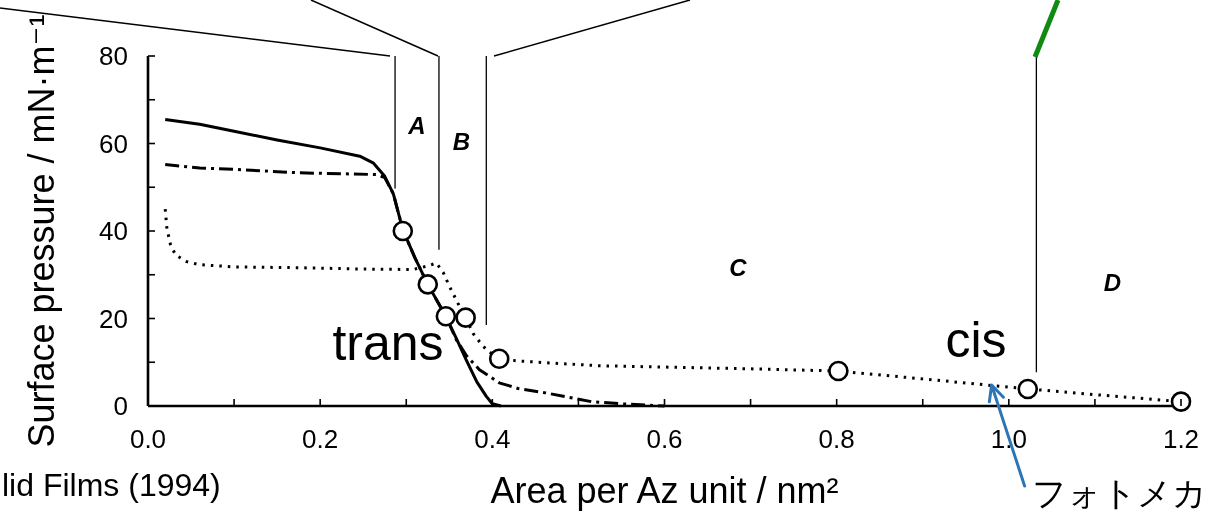  What do you see at coordinates (113, 143) in the screenshot?
I see `y-tick-label: 60` at bounding box center [113, 143].